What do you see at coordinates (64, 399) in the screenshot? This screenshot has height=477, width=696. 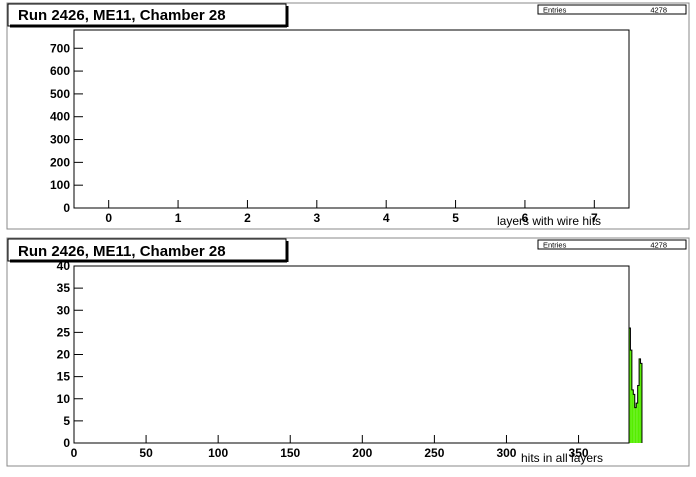 I see `y-tick-label: 10` at bounding box center [64, 399].